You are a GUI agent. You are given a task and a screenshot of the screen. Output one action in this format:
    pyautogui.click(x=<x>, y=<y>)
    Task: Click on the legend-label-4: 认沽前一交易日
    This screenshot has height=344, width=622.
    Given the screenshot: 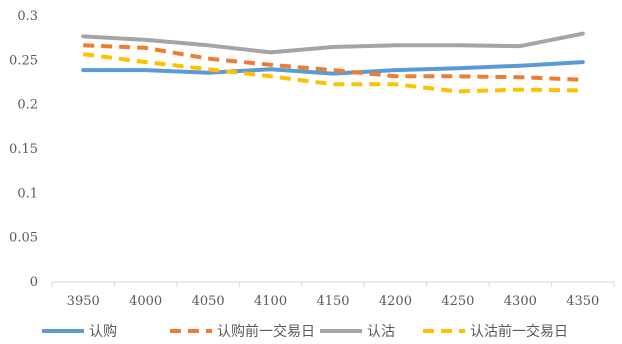 What is the action you would take?
    pyautogui.click(x=519, y=331)
    